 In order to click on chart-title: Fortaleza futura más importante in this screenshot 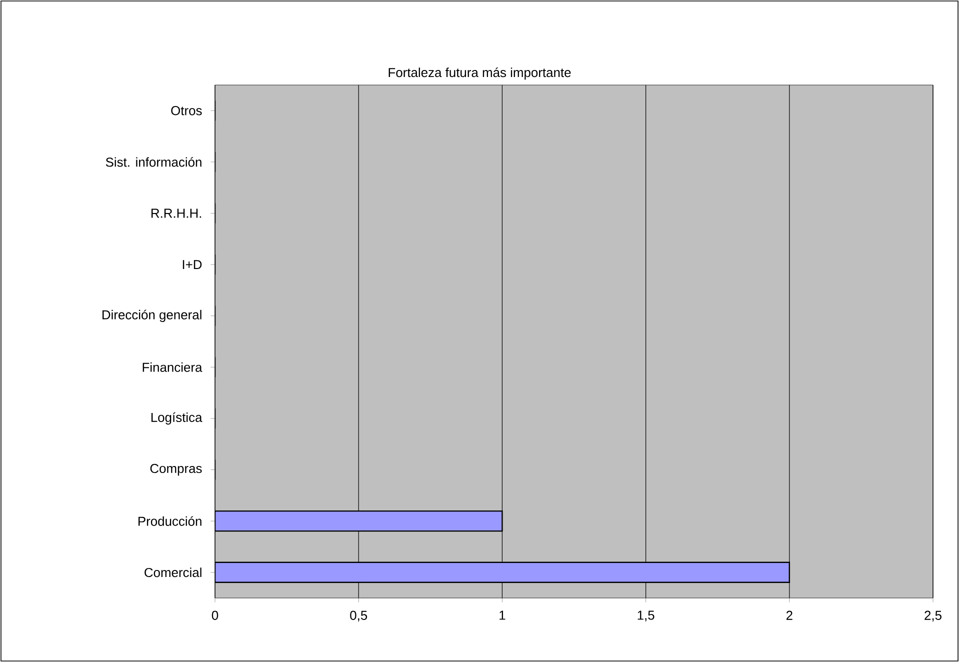, I will do `click(479, 73)`.